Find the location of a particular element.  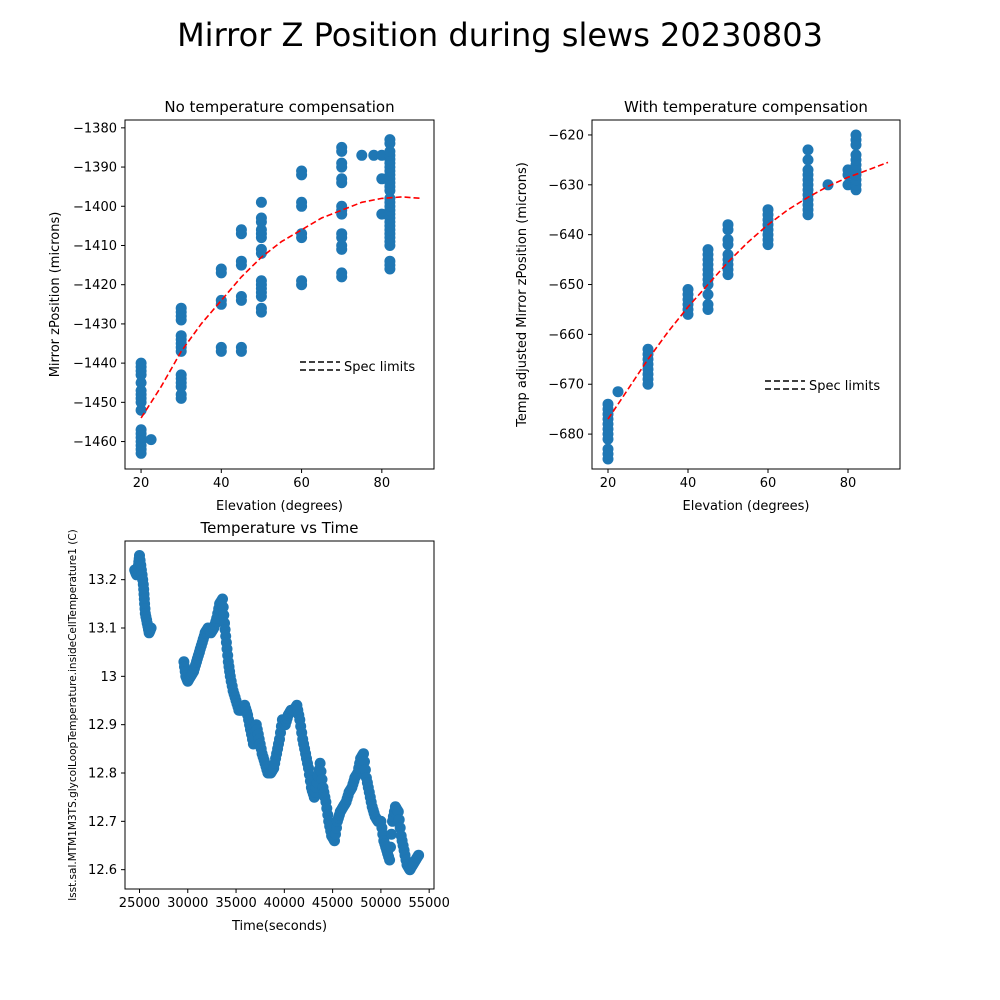

axes-title: No temperature compensation is located at coordinates (279, 107).